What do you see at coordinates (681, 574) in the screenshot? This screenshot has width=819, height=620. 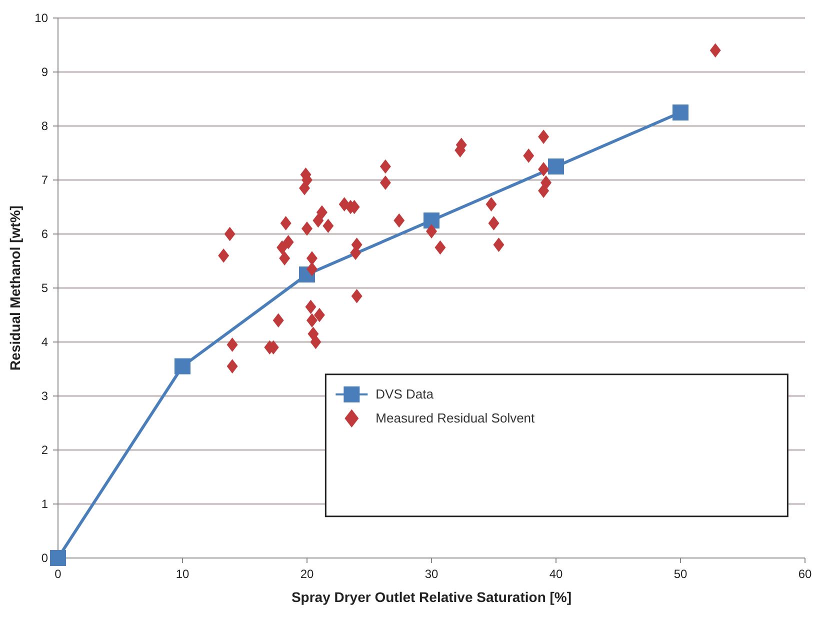 I see `x-tick-label: 50` at bounding box center [681, 574].